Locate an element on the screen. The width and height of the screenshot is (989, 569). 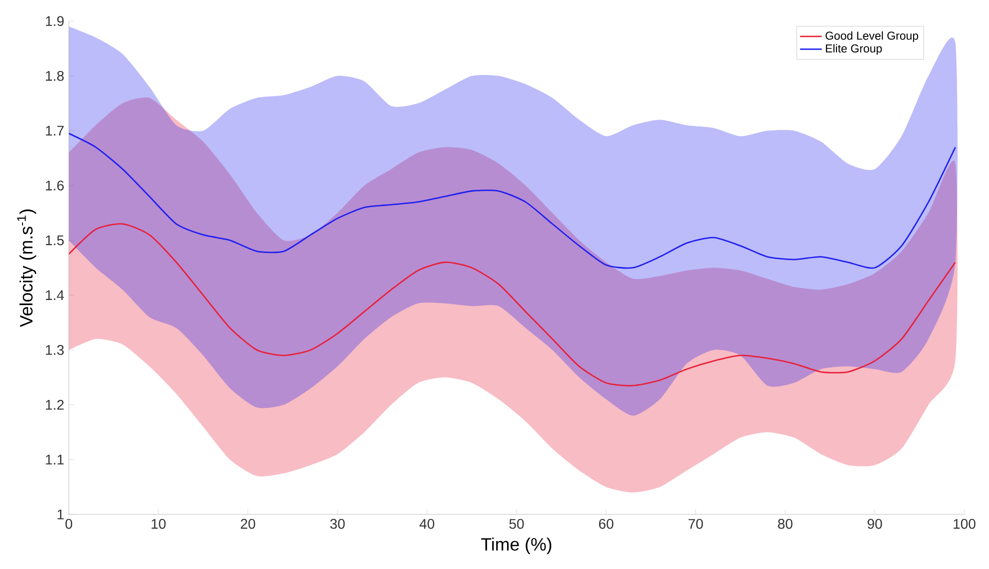
y-tick-label: 1.7 is located at coordinates (55, 131).